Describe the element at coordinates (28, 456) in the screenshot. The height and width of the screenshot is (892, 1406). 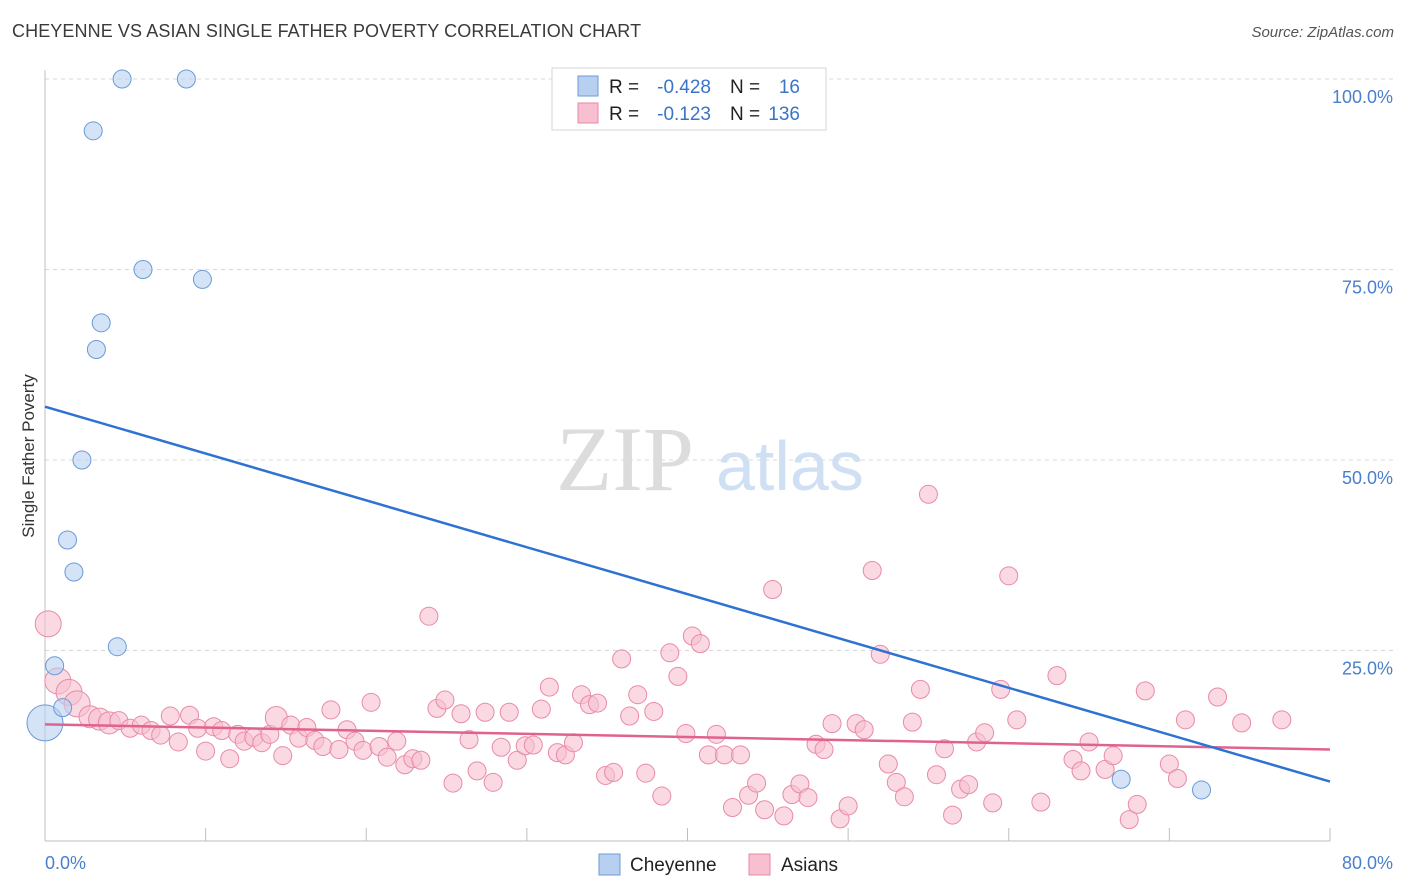
I see `y-axis-title: Single Father Poverty` at that location.